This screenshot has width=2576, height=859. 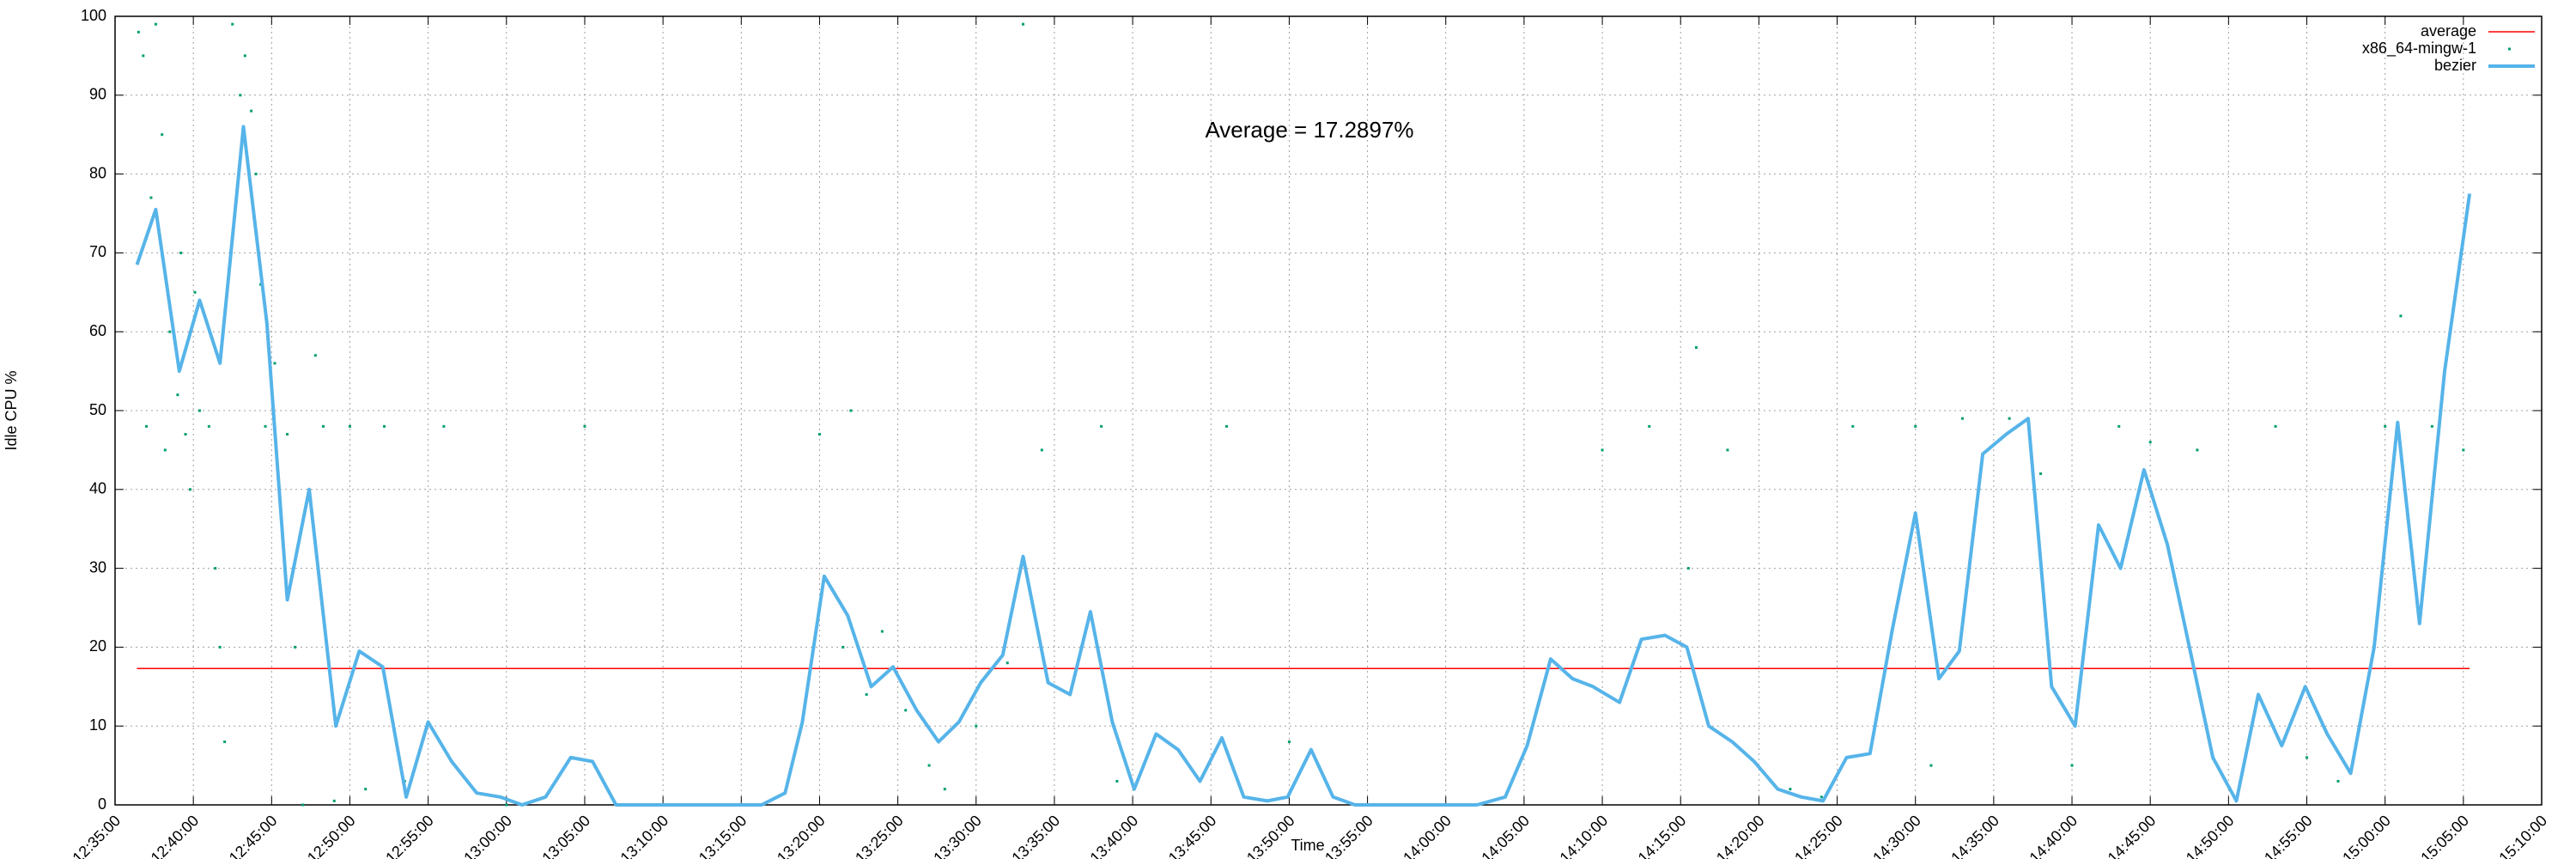 What do you see at coordinates (98, 488) in the screenshot?
I see `y-tick-label: 40` at bounding box center [98, 488].